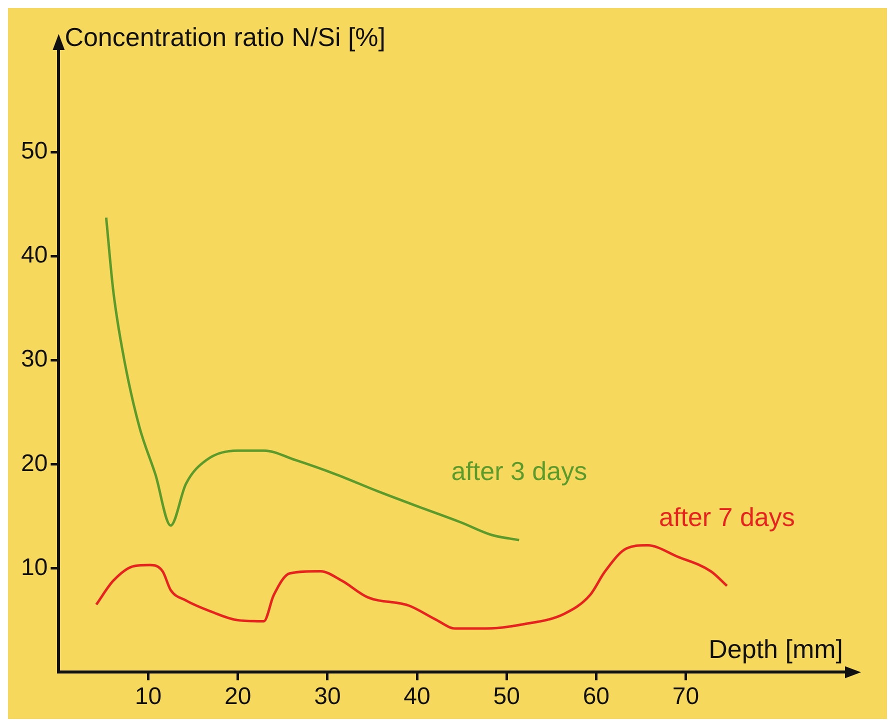 The width and height of the screenshot is (895, 727). What do you see at coordinates (411, 587) in the screenshot?
I see `line-series` at bounding box center [411, 587].